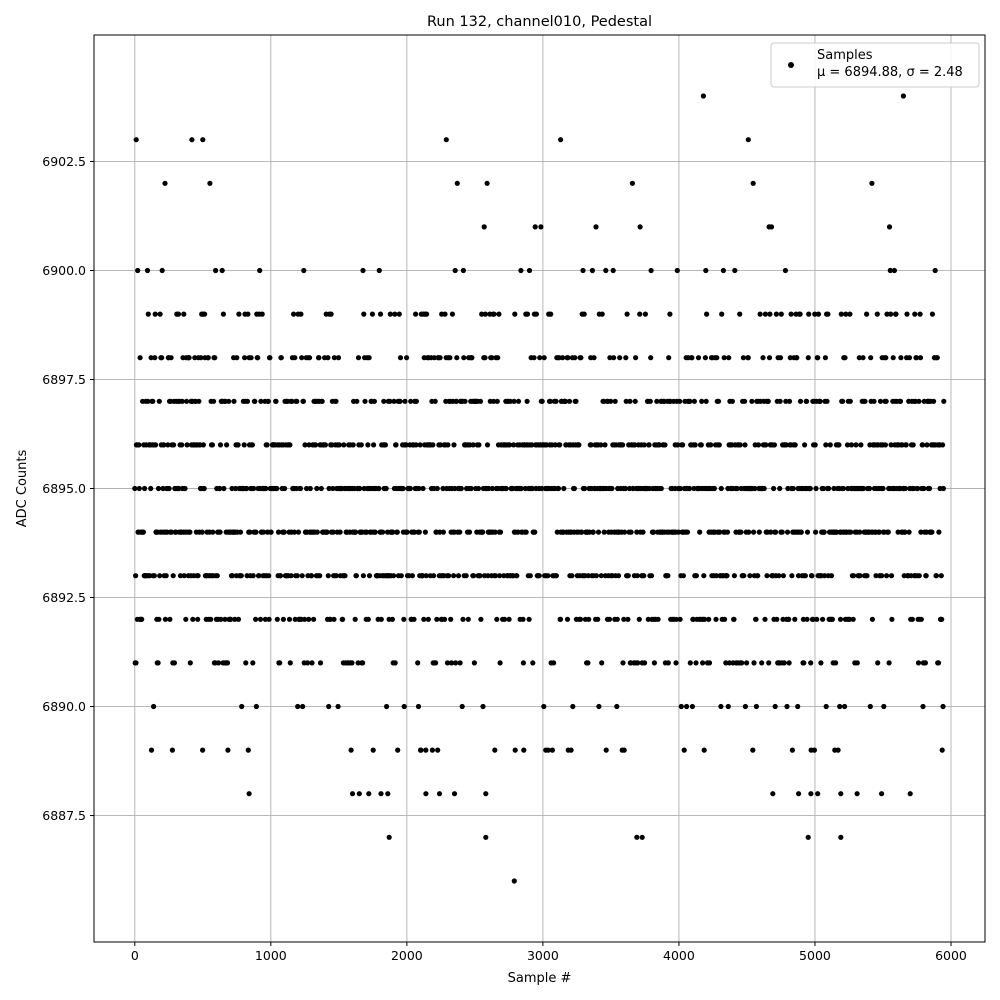 Image resolution: width=1000 pixels, height=1000 pixels. I want to click on y-axis-label: ADC Counts, so click(22, 489).